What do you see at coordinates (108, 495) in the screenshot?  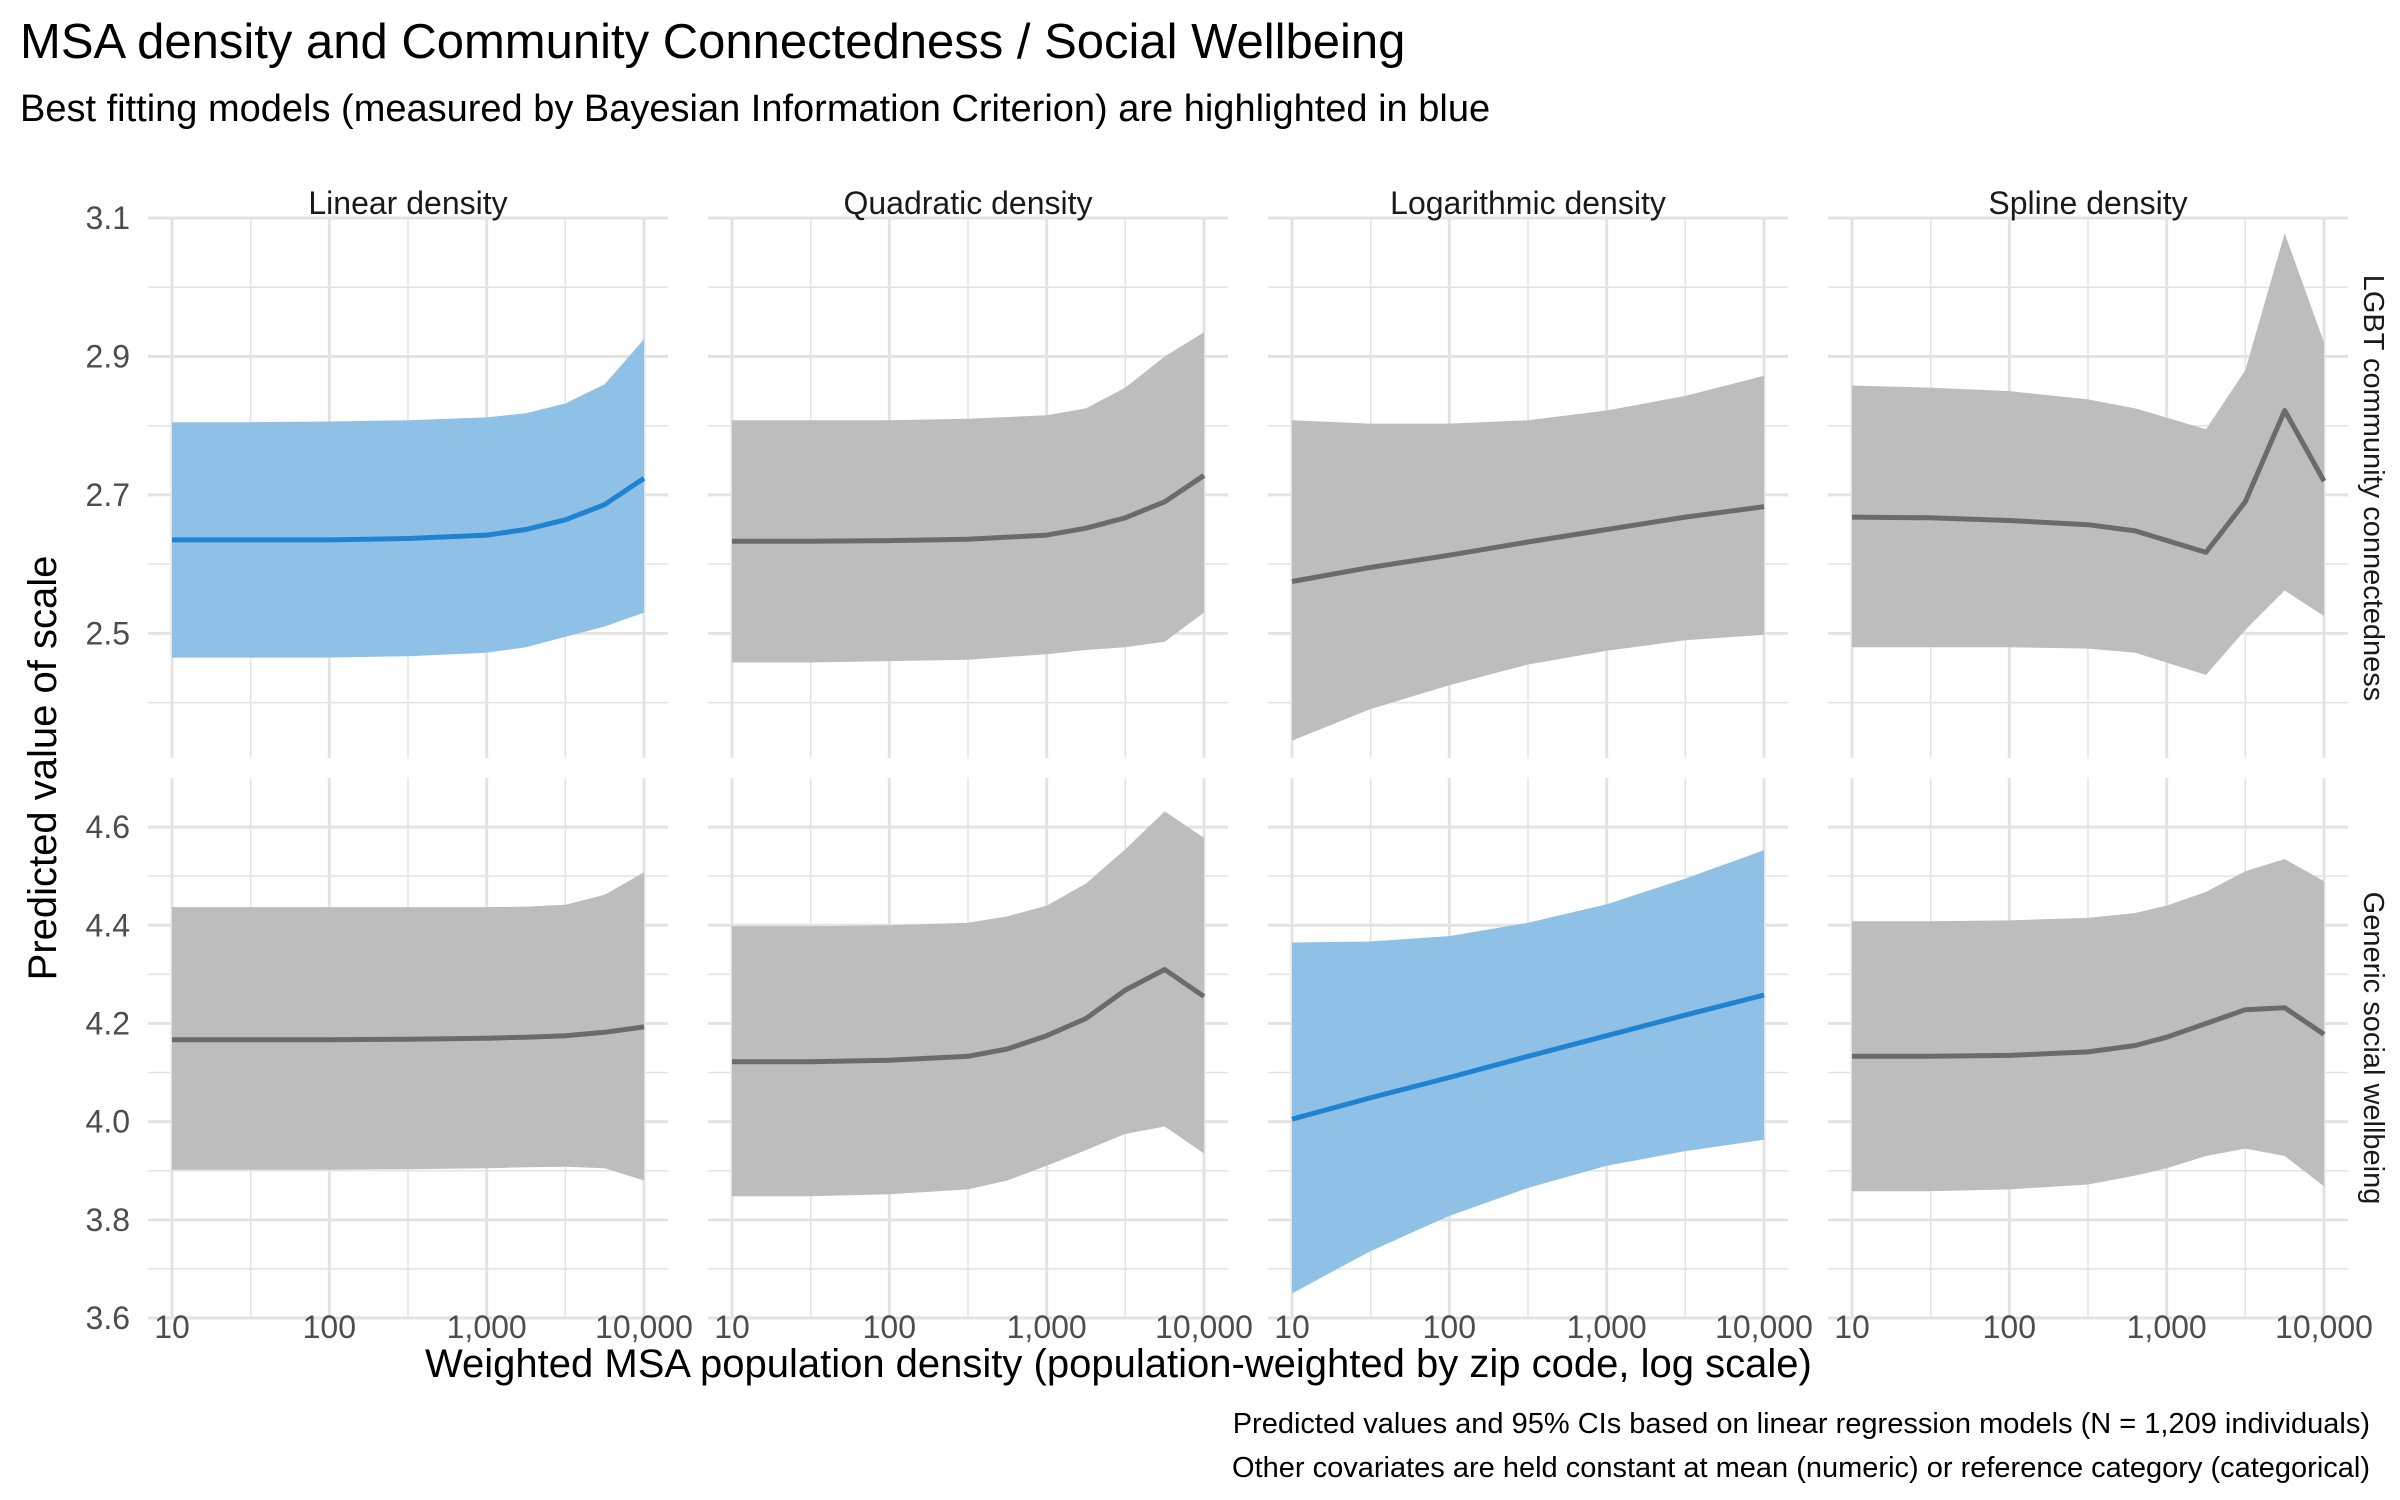 I see `y-tick-label: 2.7` at bounding box center [108, 495].